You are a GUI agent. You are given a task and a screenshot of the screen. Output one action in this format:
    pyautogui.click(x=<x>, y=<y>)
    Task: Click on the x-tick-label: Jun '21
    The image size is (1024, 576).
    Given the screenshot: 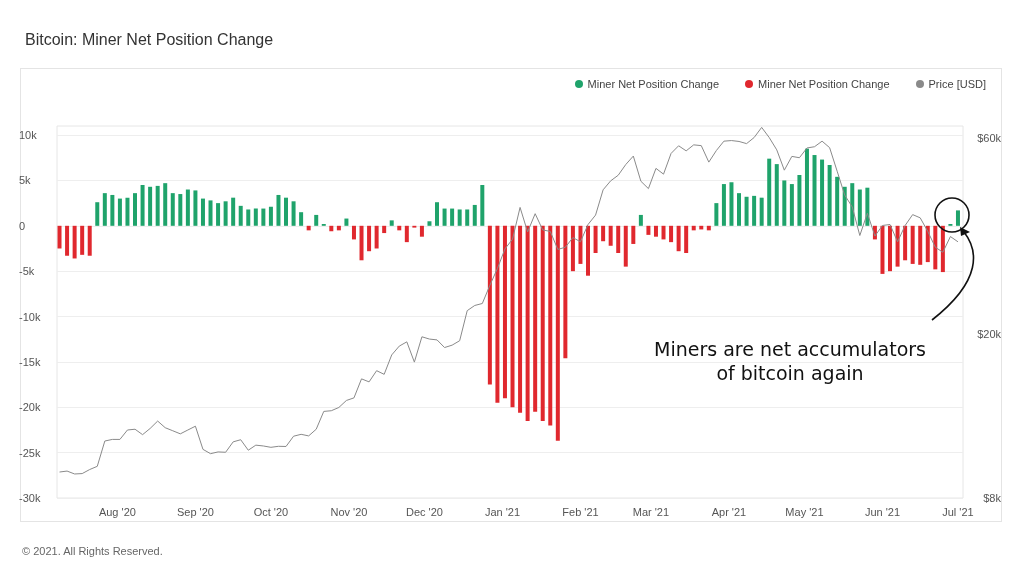 What is the action you would take?
    pyautogui.click(x=882, y=511)
    